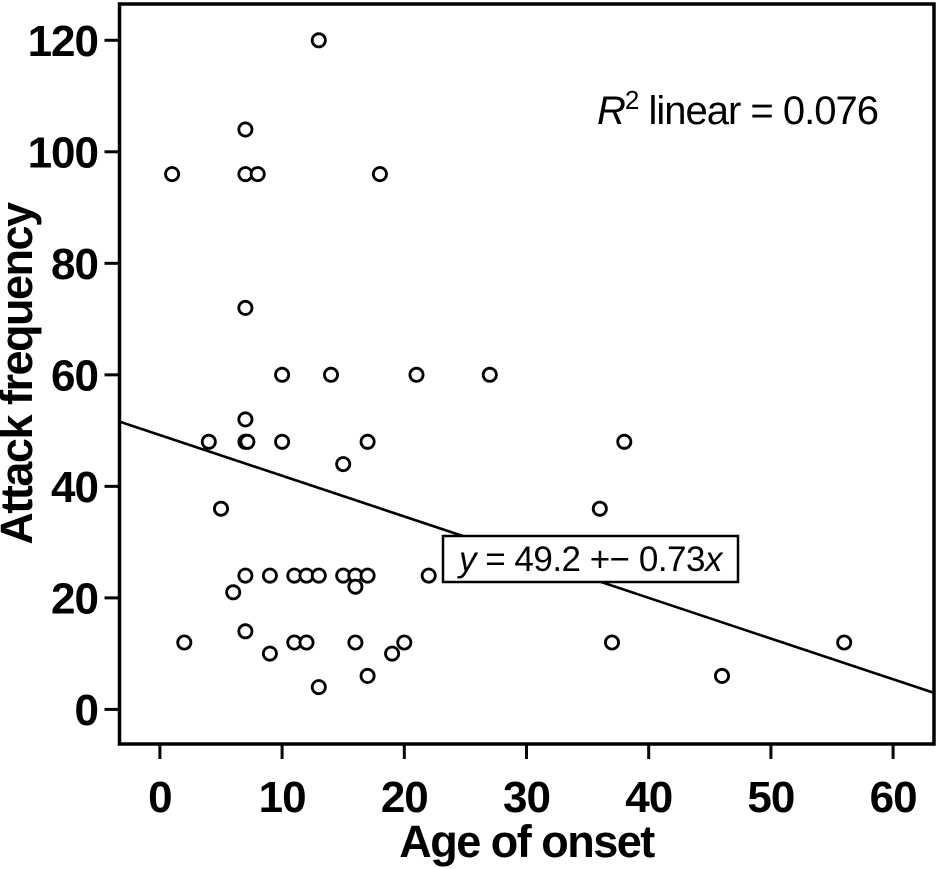 This screenshot has width=937, height=869. What do you see at coordinates (526, 797) in the screenshot?
I see `x-tick-label: 30` at bounding box center [526, 797].